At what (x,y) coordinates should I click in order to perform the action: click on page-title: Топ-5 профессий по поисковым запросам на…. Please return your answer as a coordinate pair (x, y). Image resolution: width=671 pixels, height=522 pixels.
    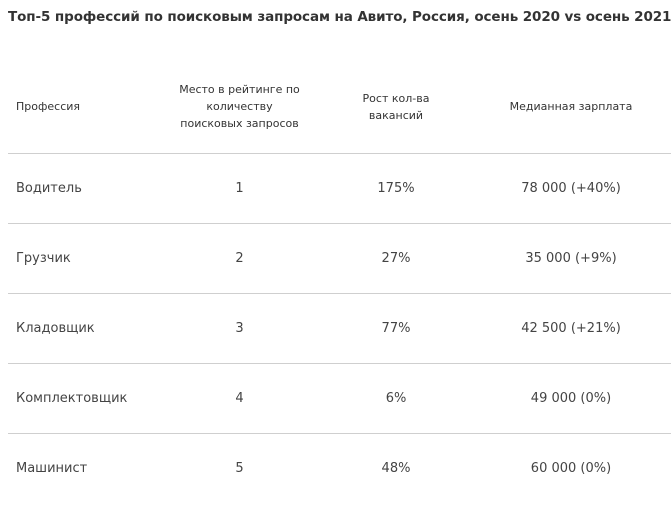
    Looking at the image, I should click on (339, 17).